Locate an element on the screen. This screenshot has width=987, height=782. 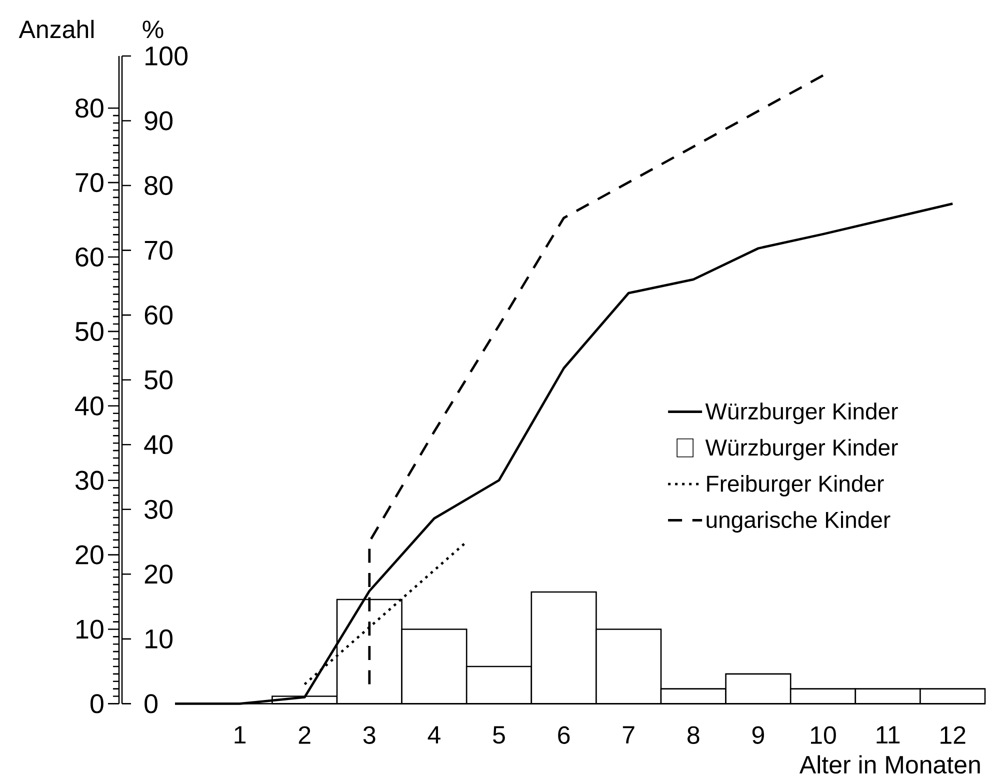
x-tick-label: 5 is located at coordinates (499, 735).